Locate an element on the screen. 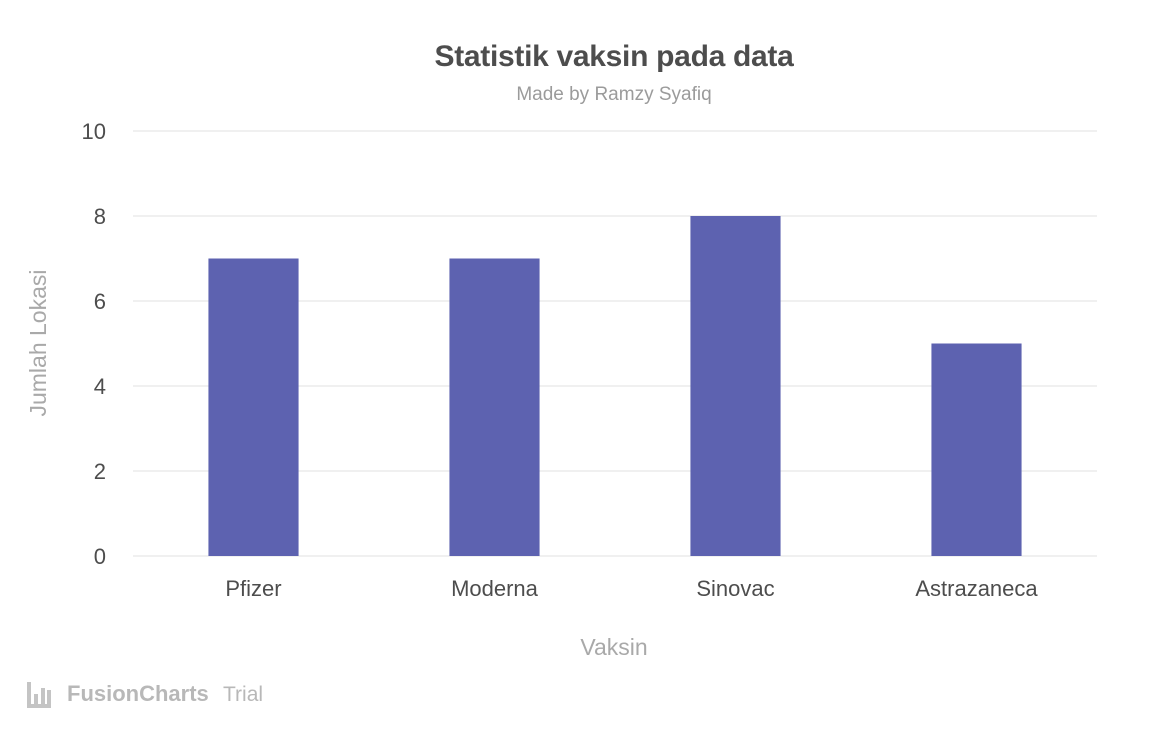  chart-subtitle: Made by Ramzy Syafiq is located at coordinates (613, 94).